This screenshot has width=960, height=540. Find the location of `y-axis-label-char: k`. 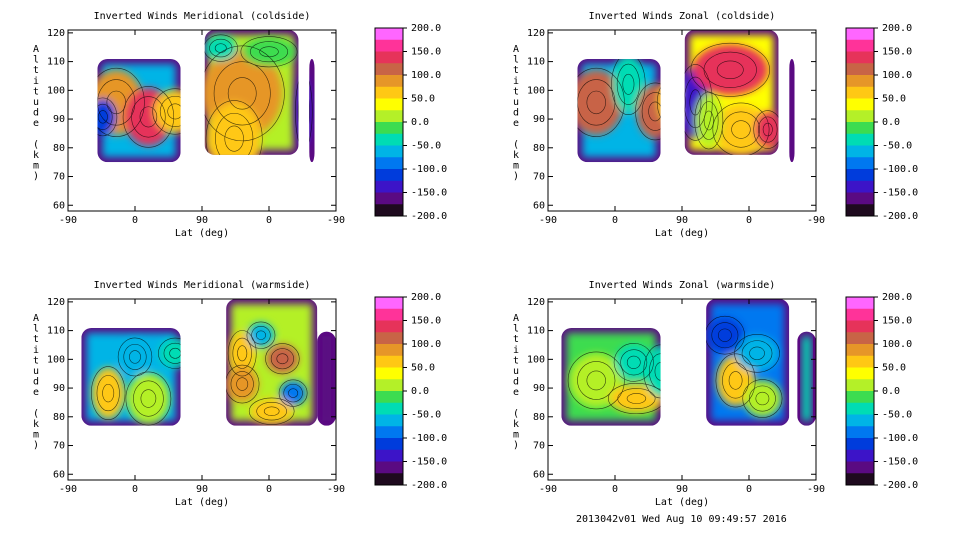

y-axis-label-char: k is located at coordinates (36, 424).